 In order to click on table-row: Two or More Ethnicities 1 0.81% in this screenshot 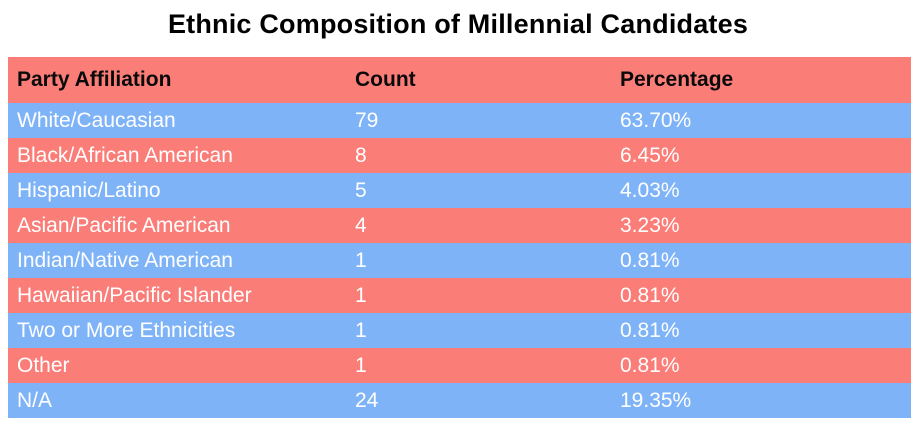, I will do `click(459, 330)`.